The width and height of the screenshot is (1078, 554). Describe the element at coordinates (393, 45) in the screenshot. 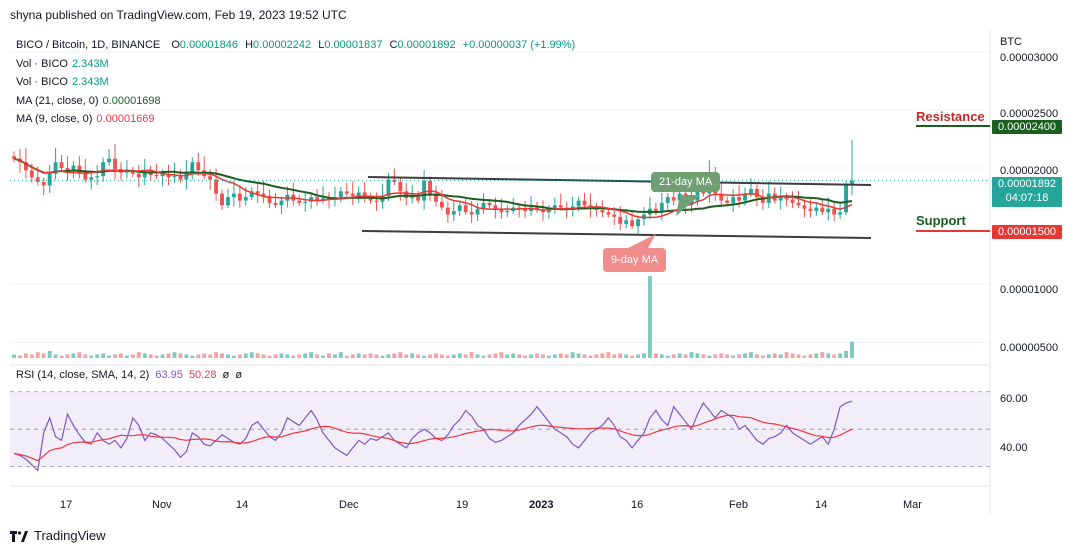

I see `close-label: C` at that location.